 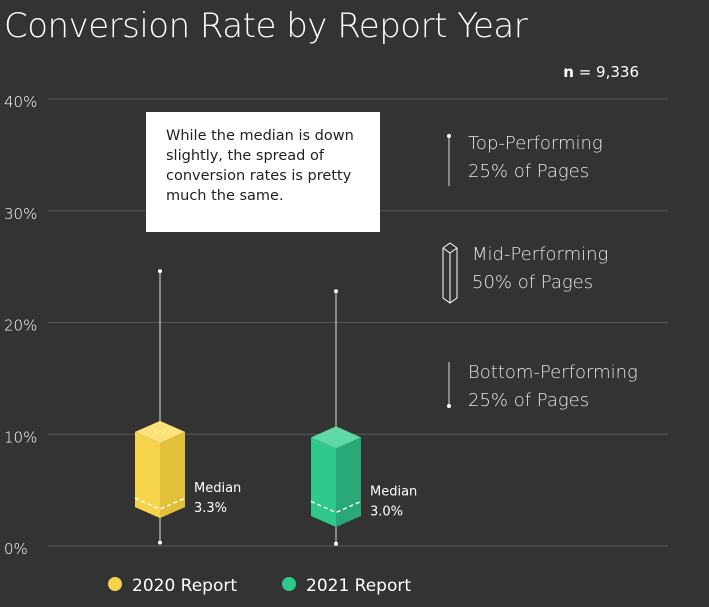 What do you see at coordinates (450, 250) in the screenshot?
I see `key-mid-box-edge` at bounding box center [450, 250].